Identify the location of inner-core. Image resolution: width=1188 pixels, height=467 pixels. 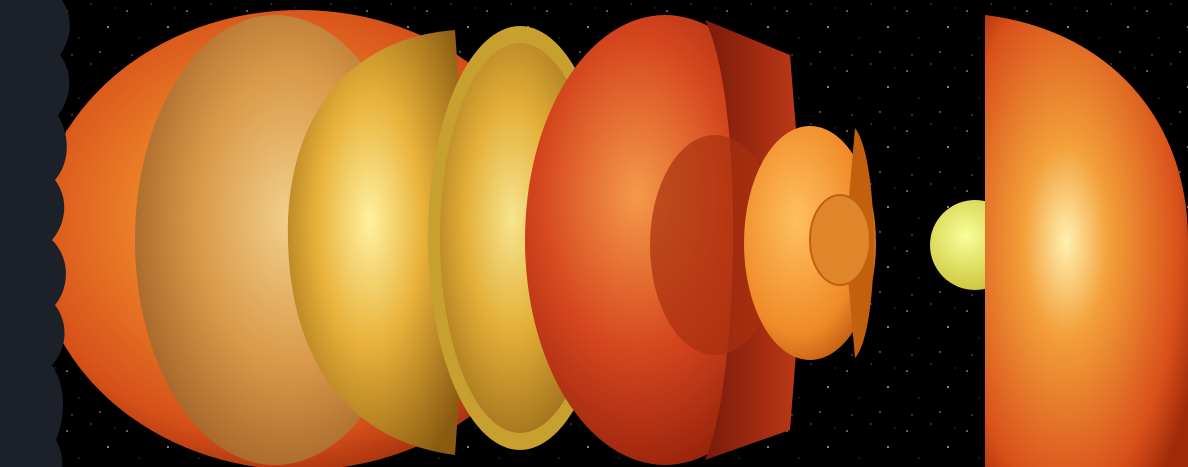
(840, 240).